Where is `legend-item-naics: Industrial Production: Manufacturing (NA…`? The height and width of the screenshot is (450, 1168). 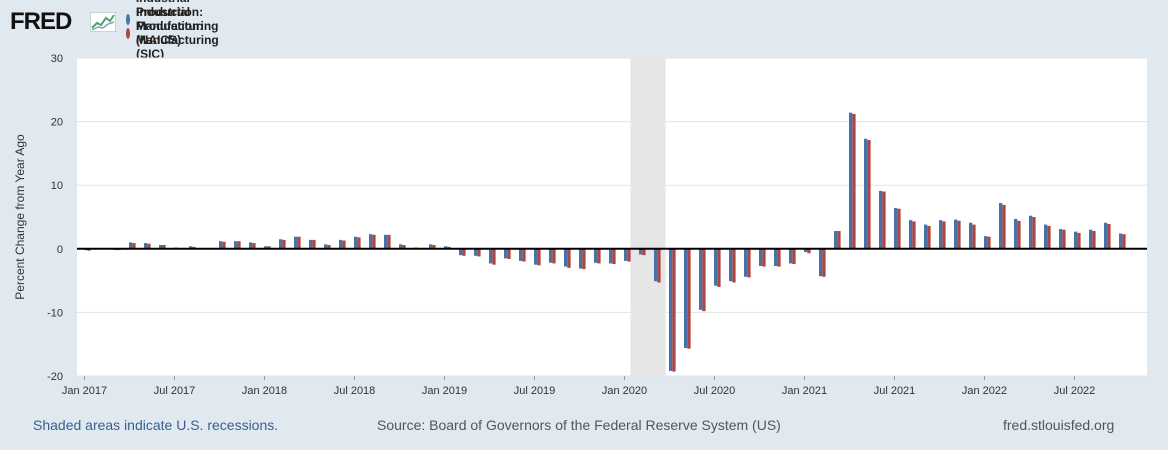
legend-item-naics: Industrial Production: Manufacturing (NA… is located at coordinates (176, 23).